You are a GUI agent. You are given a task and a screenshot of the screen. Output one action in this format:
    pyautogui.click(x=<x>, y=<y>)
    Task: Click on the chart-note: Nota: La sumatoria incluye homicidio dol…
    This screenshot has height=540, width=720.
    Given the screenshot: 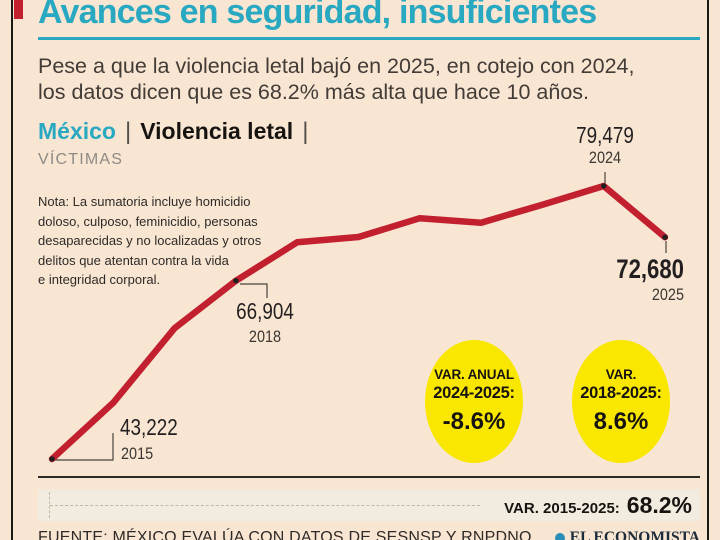 What is the action you would take?
    pyautogui.click(x=150, y=240)
    